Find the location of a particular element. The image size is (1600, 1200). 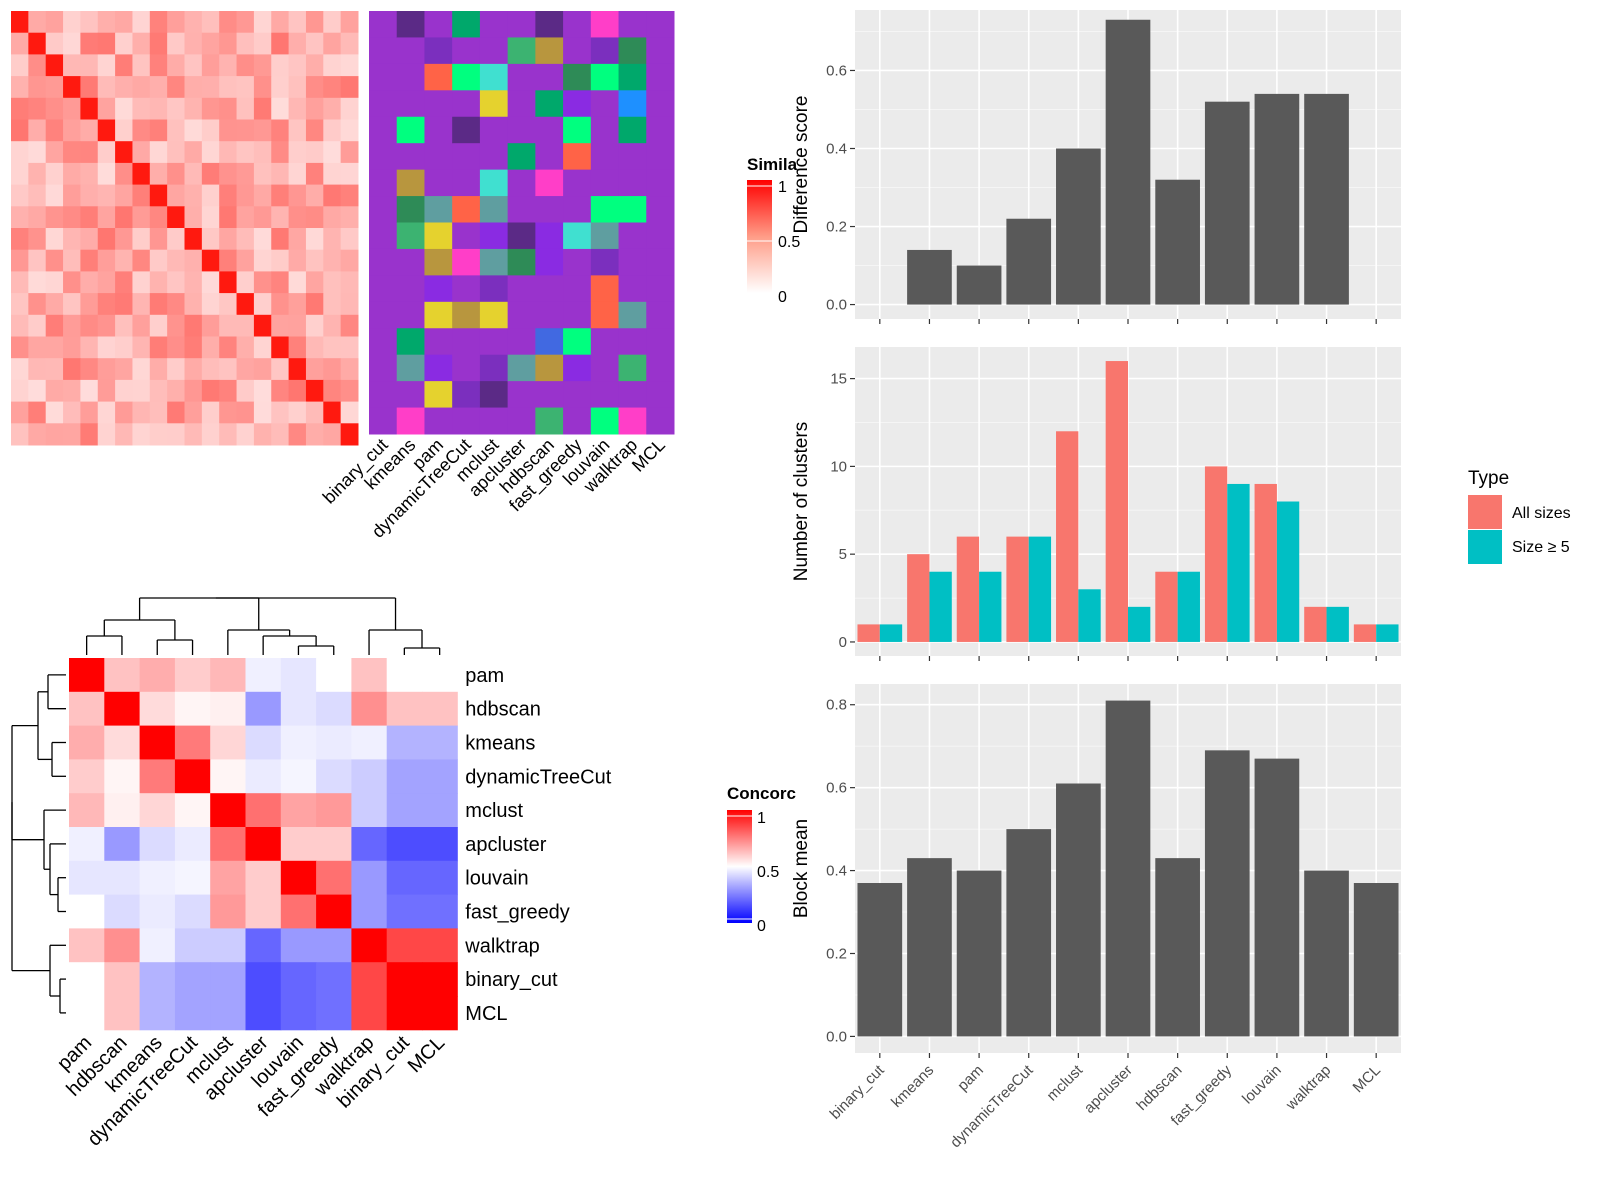

concordance-row-label: MCL is located at coordinates (486, 1014).